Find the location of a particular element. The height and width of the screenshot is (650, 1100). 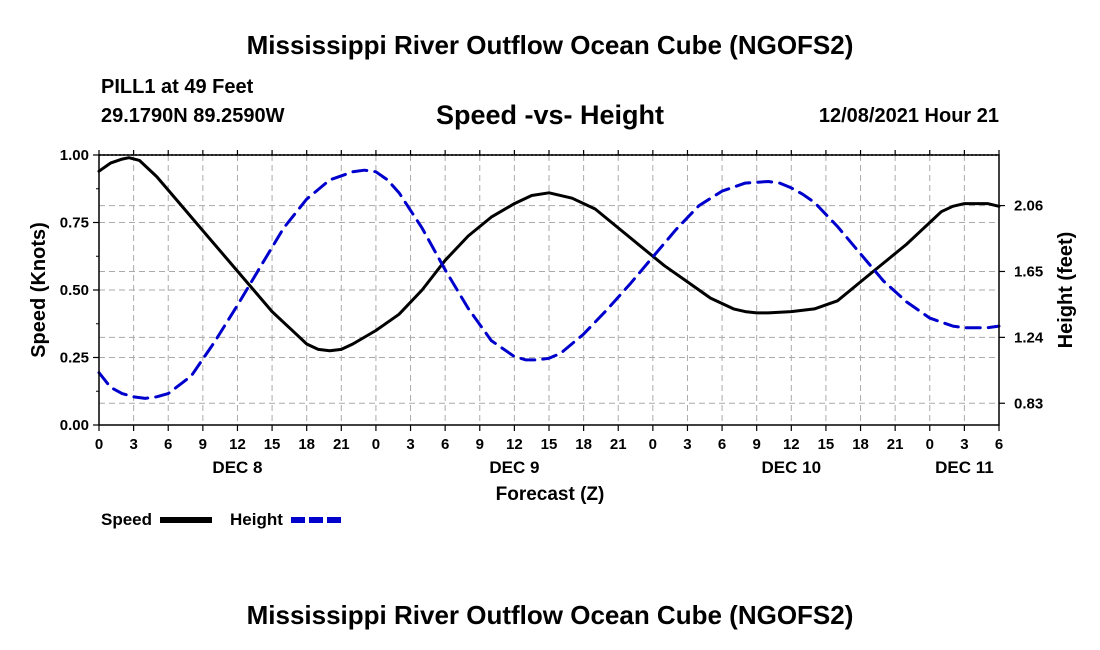

station-coordinates: 29.1790N 89.2590W is located at coordinates (193, 116).